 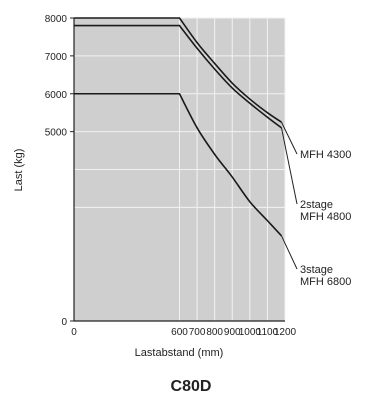 I want to click on y-tick-label-0: 0, so click(x=64, y=322).